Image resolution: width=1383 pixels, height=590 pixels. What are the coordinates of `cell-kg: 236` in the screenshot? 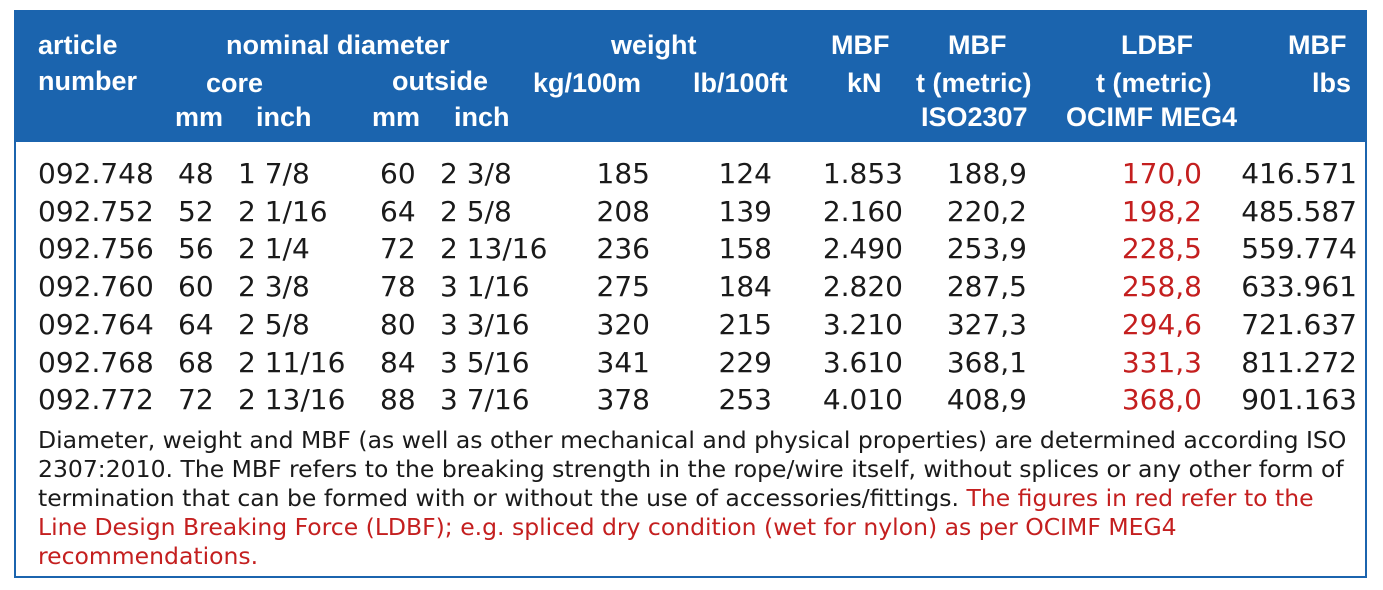 It's located at (623, 249).